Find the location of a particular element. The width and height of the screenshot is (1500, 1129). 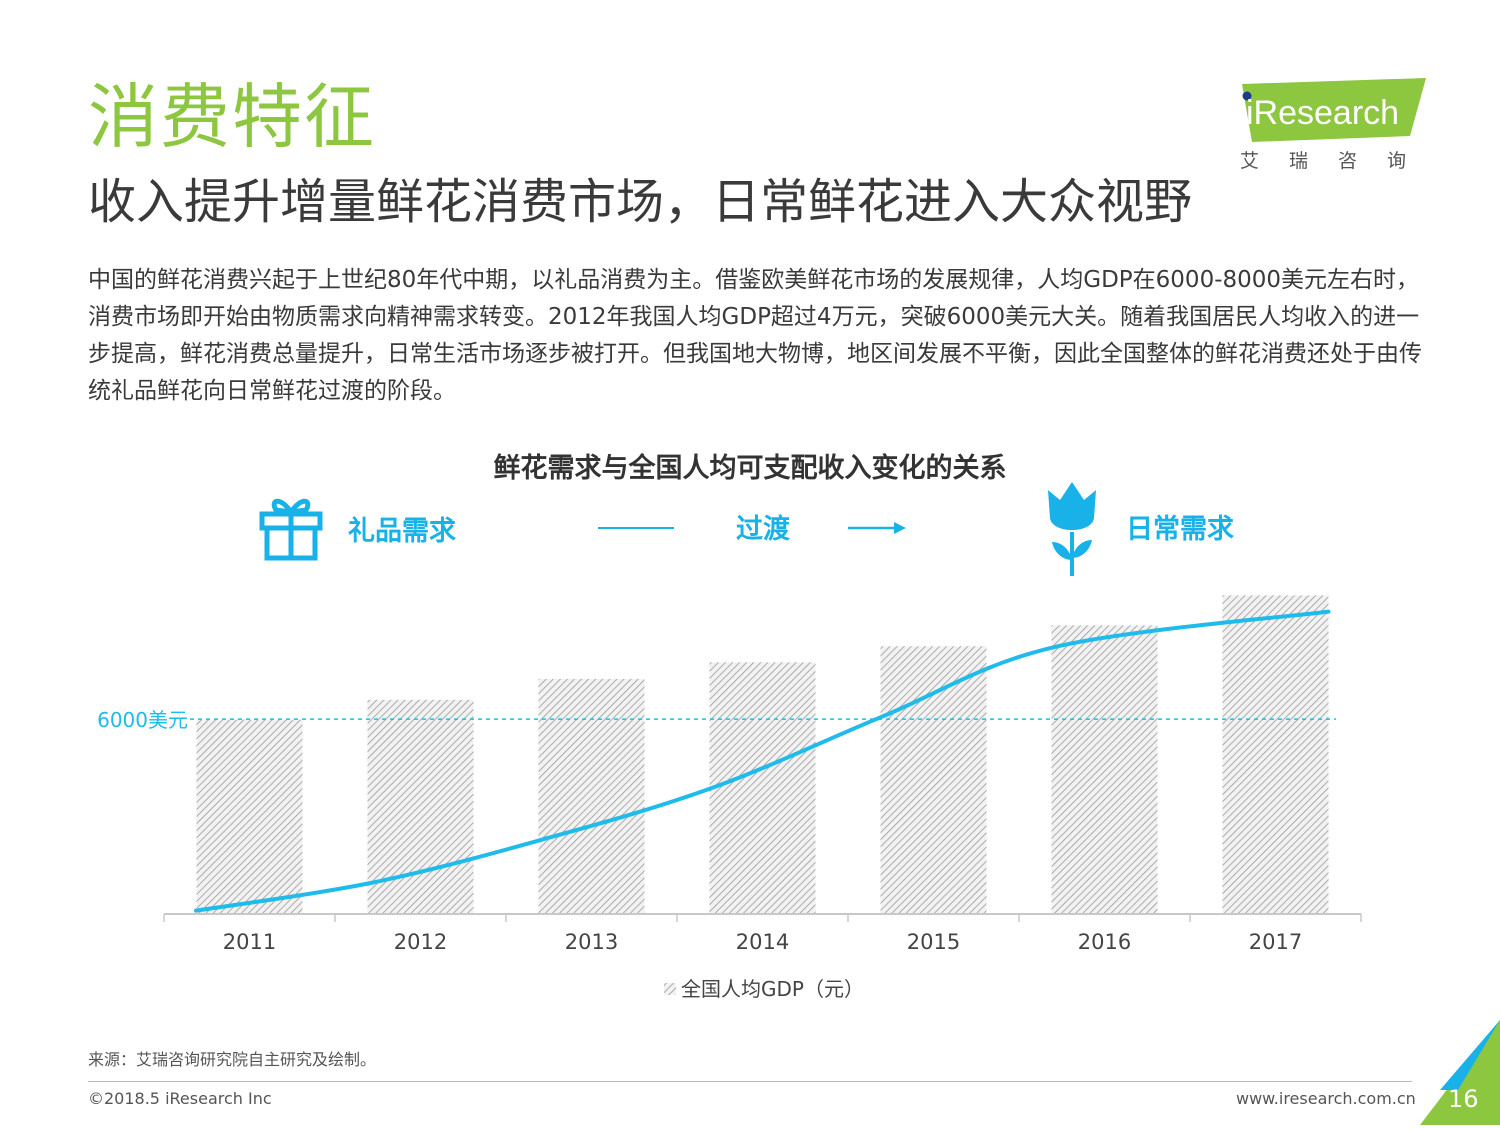

daily-demand-label: 日常需求 is located at coordinates (1180, 529).